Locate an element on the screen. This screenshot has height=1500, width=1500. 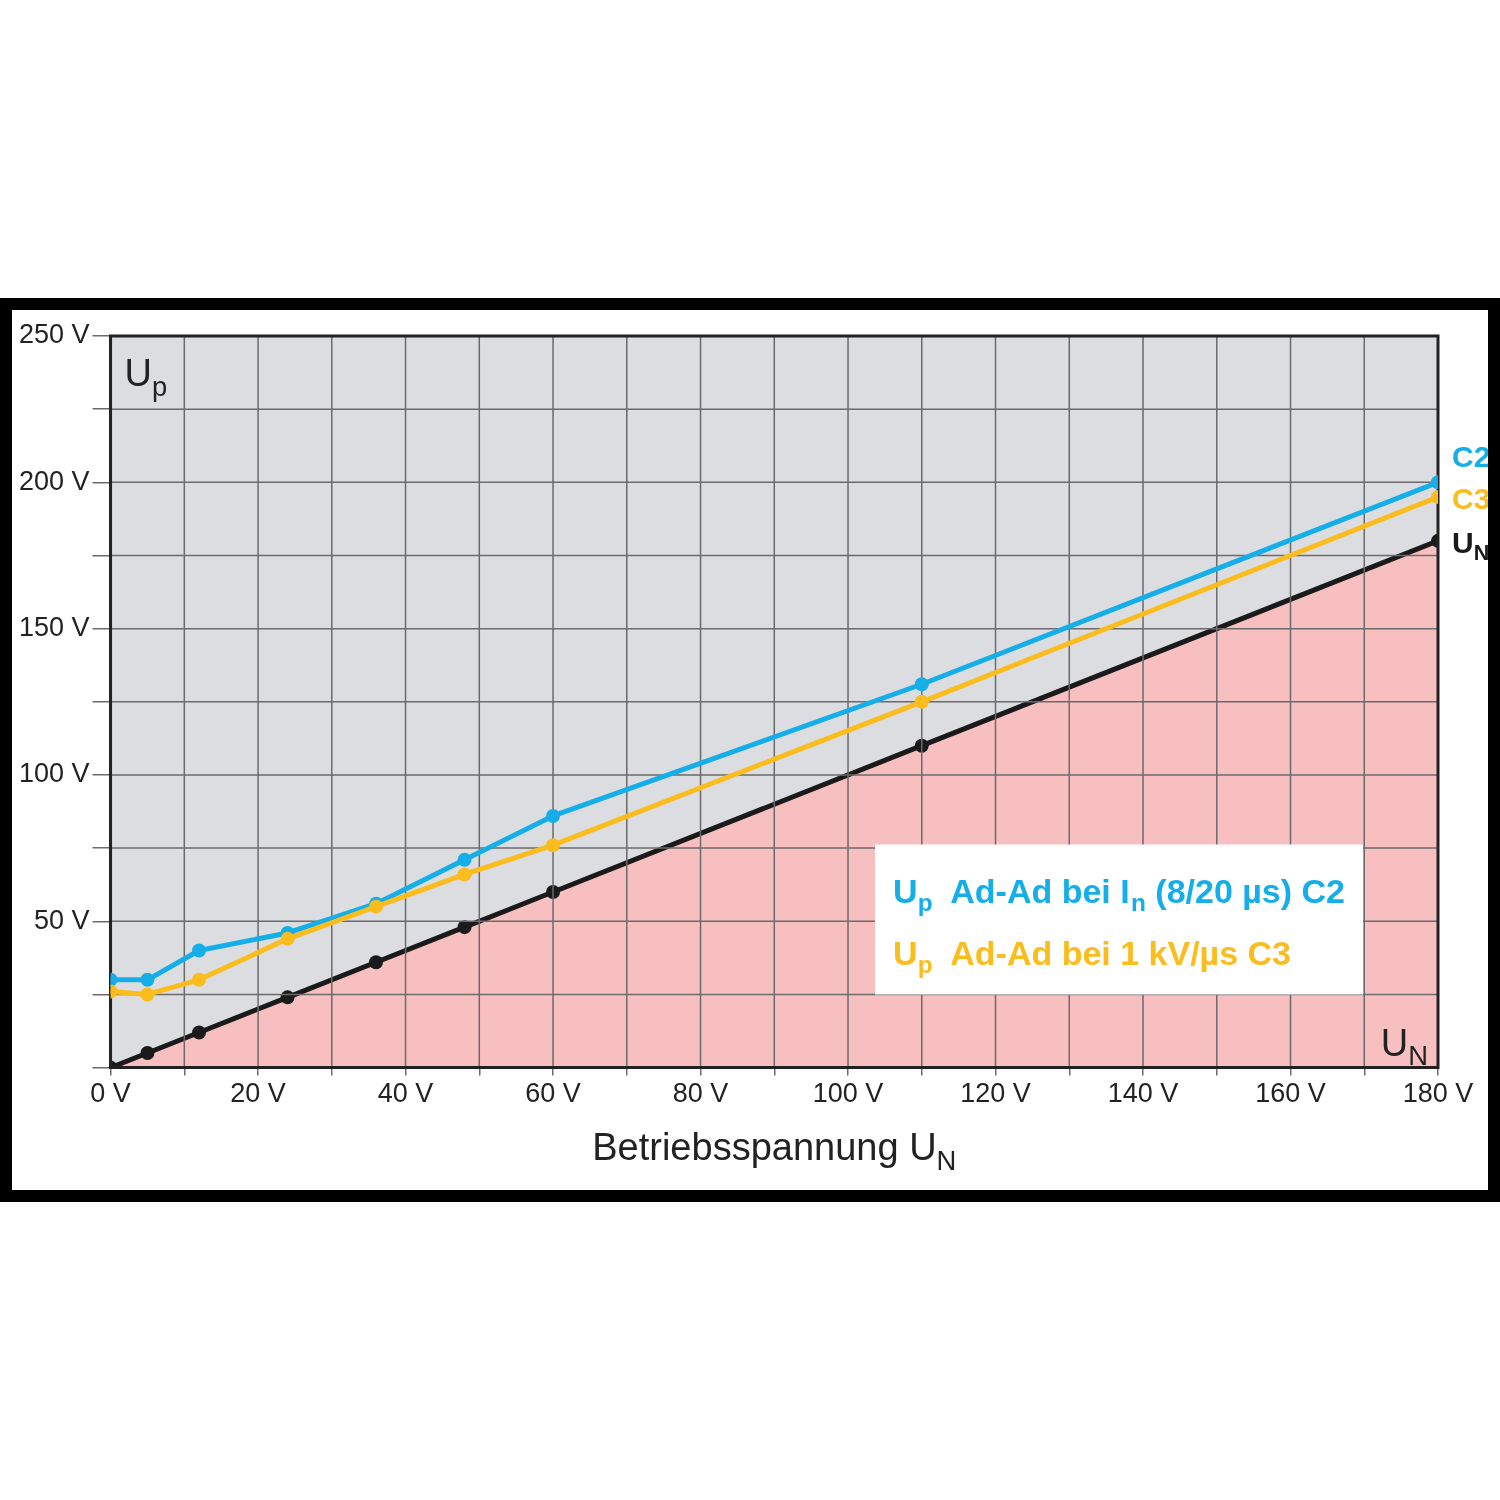
x-tick-label: 0 V is located at coordinates (110, 1093).